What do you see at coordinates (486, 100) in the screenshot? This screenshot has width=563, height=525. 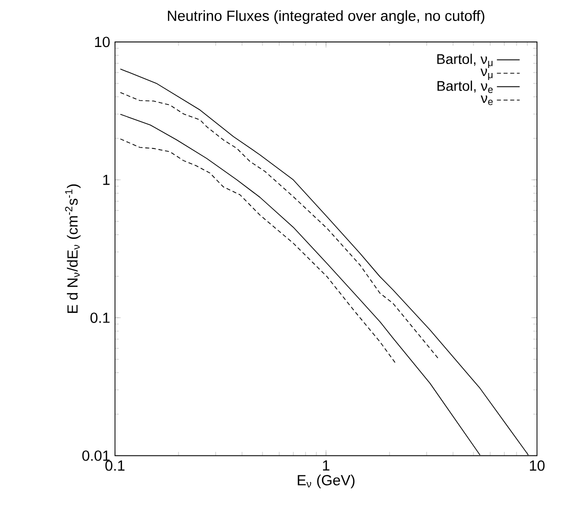 I see `legend-label: ν$_{e}$` at bounding box center [486, 100].